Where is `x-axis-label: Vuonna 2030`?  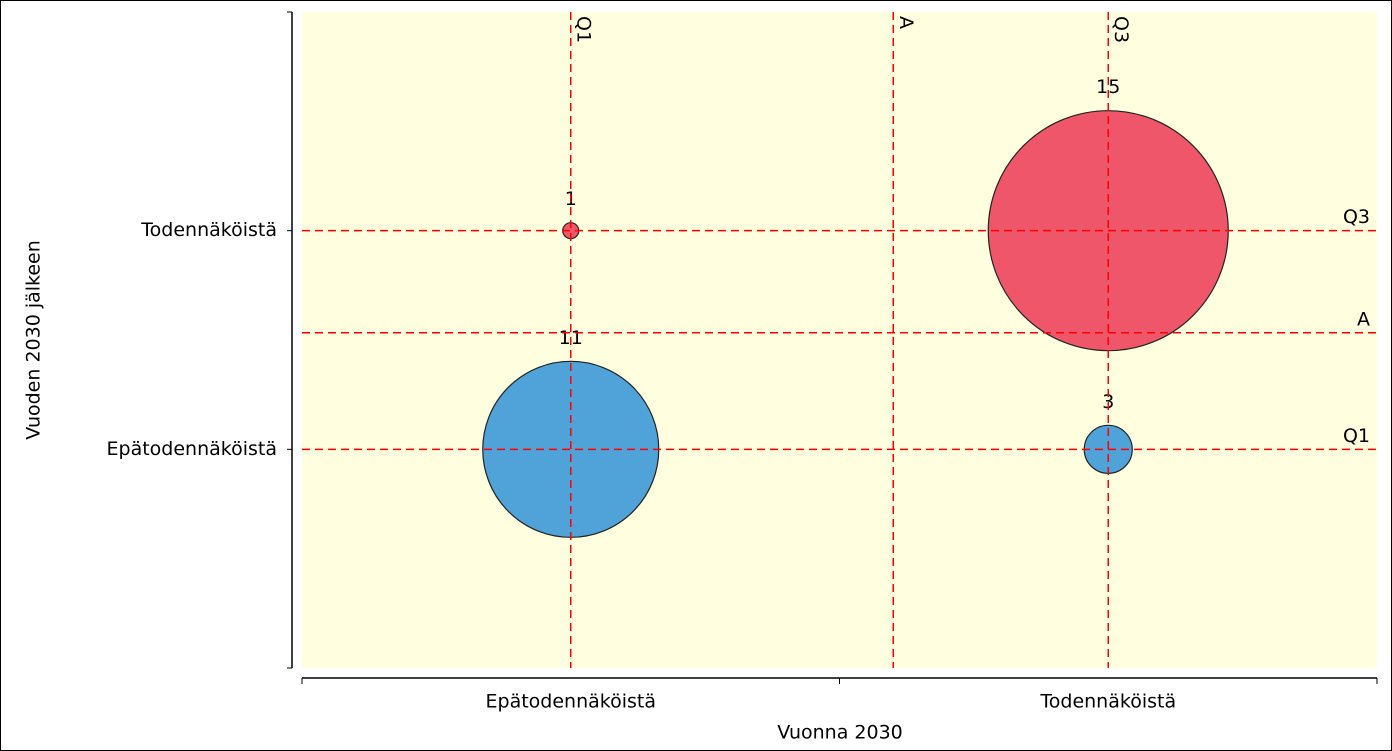 x-axis-label: Vuonna 2030 is located at coordinates (840, 733).